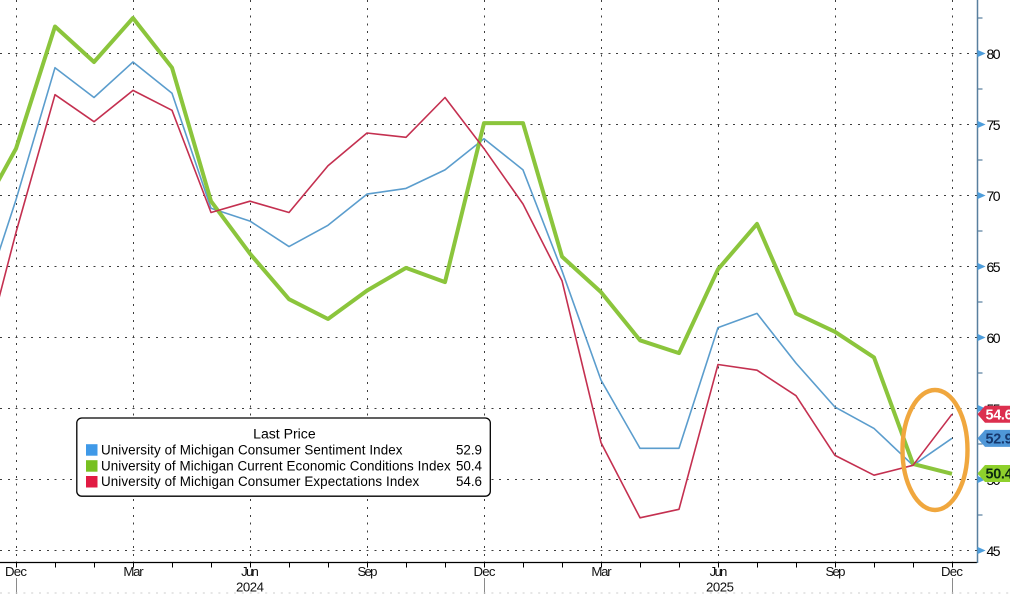 Image resolution: width=1010 pixels, height=594 pixels. I want to click on svg-text: 2025, so click(720, 587).